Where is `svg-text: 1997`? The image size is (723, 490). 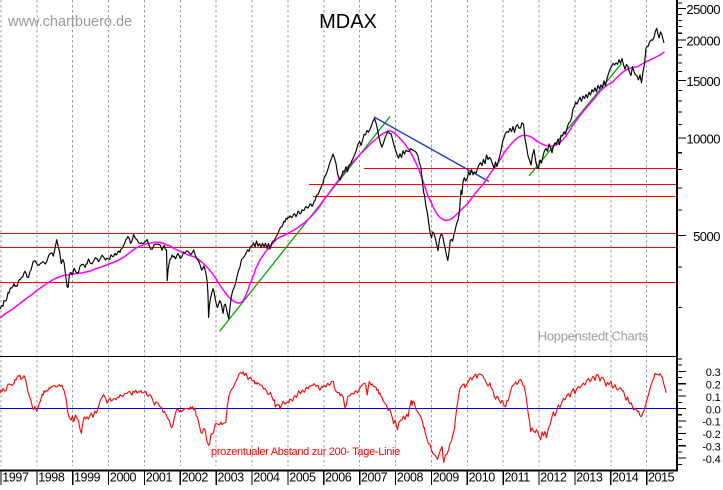 svg-text: 1997 is located at coordinates (15, 478).